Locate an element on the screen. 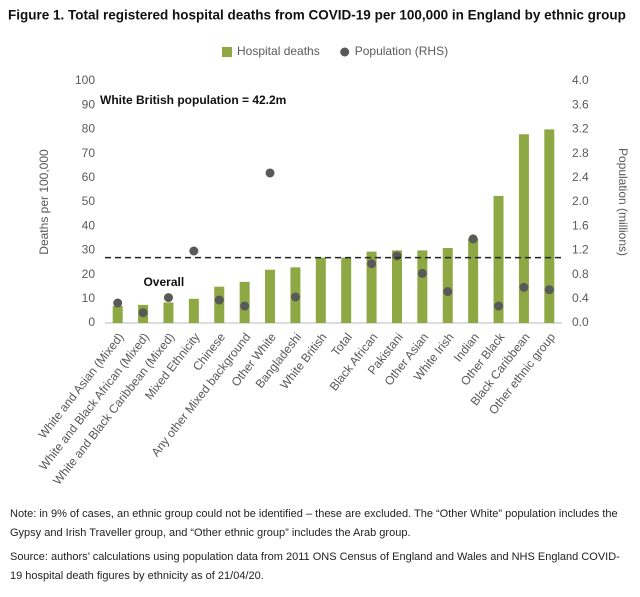 This screenshot has height=597, width=640. annotation: White British population = 42.2m is located at coordinates (193, 100).